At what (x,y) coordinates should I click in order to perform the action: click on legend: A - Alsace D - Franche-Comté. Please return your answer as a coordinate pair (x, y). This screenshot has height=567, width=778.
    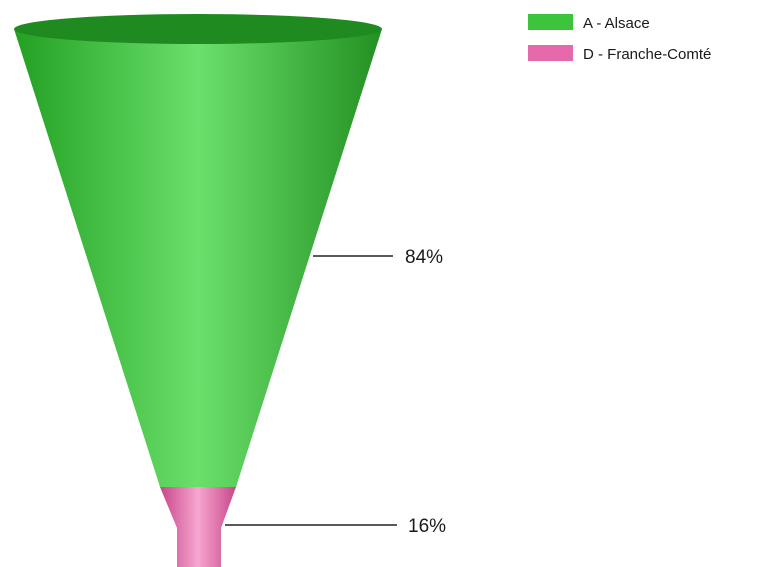
    Looking at the image, I should click on (619, 38).